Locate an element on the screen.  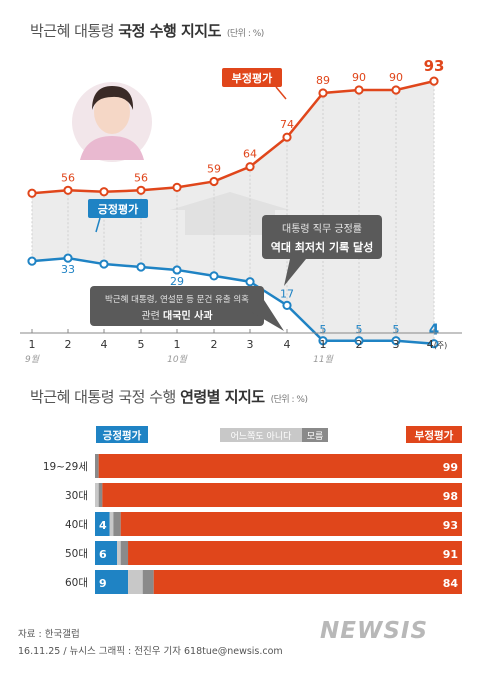
legend-neutral-label: 어느쪽도 아니다 is located at coordinates (262, 436).